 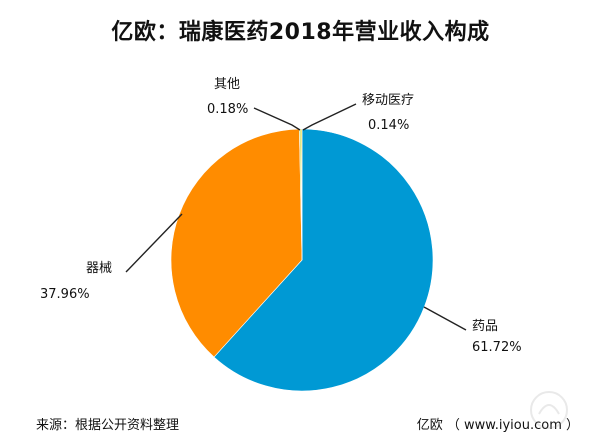 What do you see at coordinates (497, 347) in the screenshot?
I see `slice-value-label-0: 61.72%` at bounding box center [497, 347].